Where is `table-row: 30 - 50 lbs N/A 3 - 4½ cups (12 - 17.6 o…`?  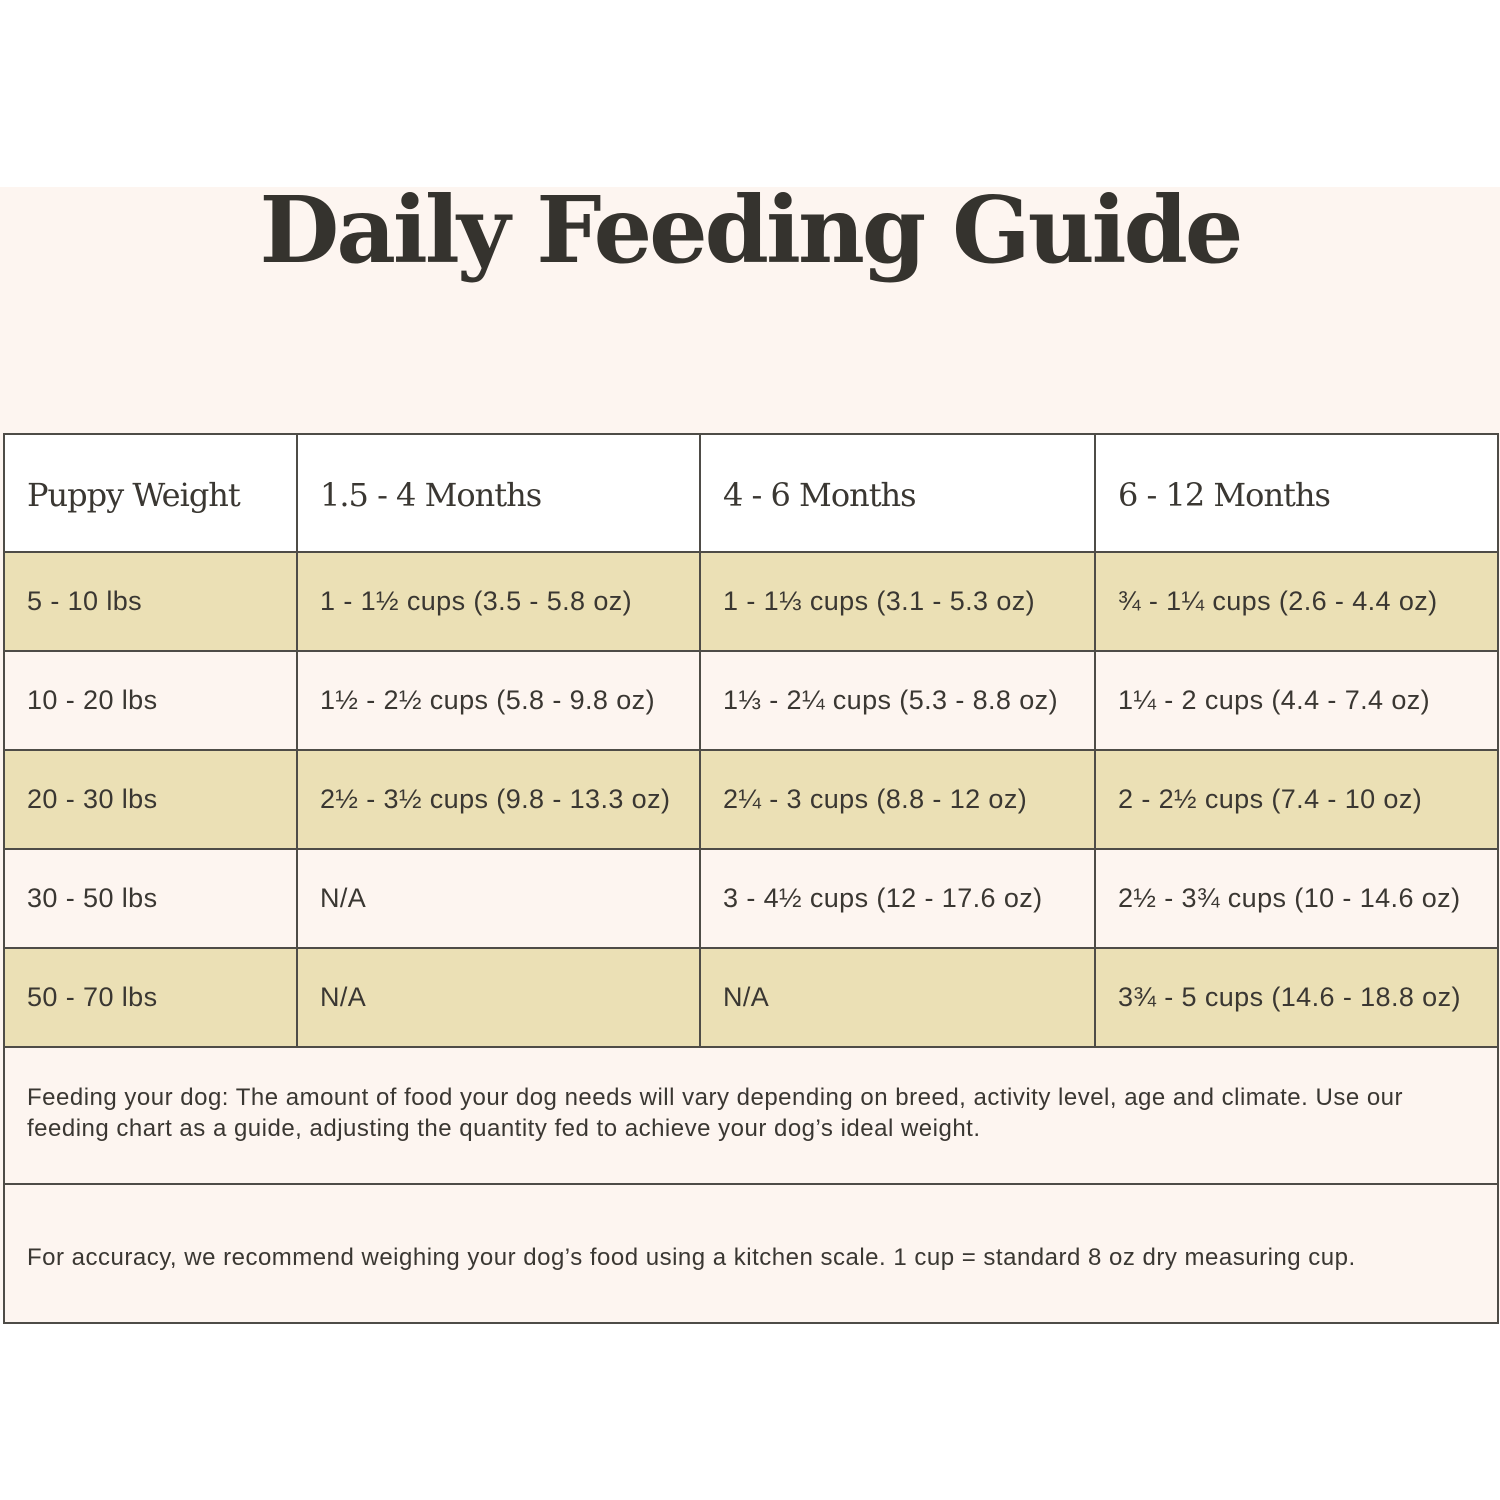 table-row: 30 - 50 lbs N/A 3 - 4½ cups (12 - 17.6 o… is located at coordinates (751, 898).